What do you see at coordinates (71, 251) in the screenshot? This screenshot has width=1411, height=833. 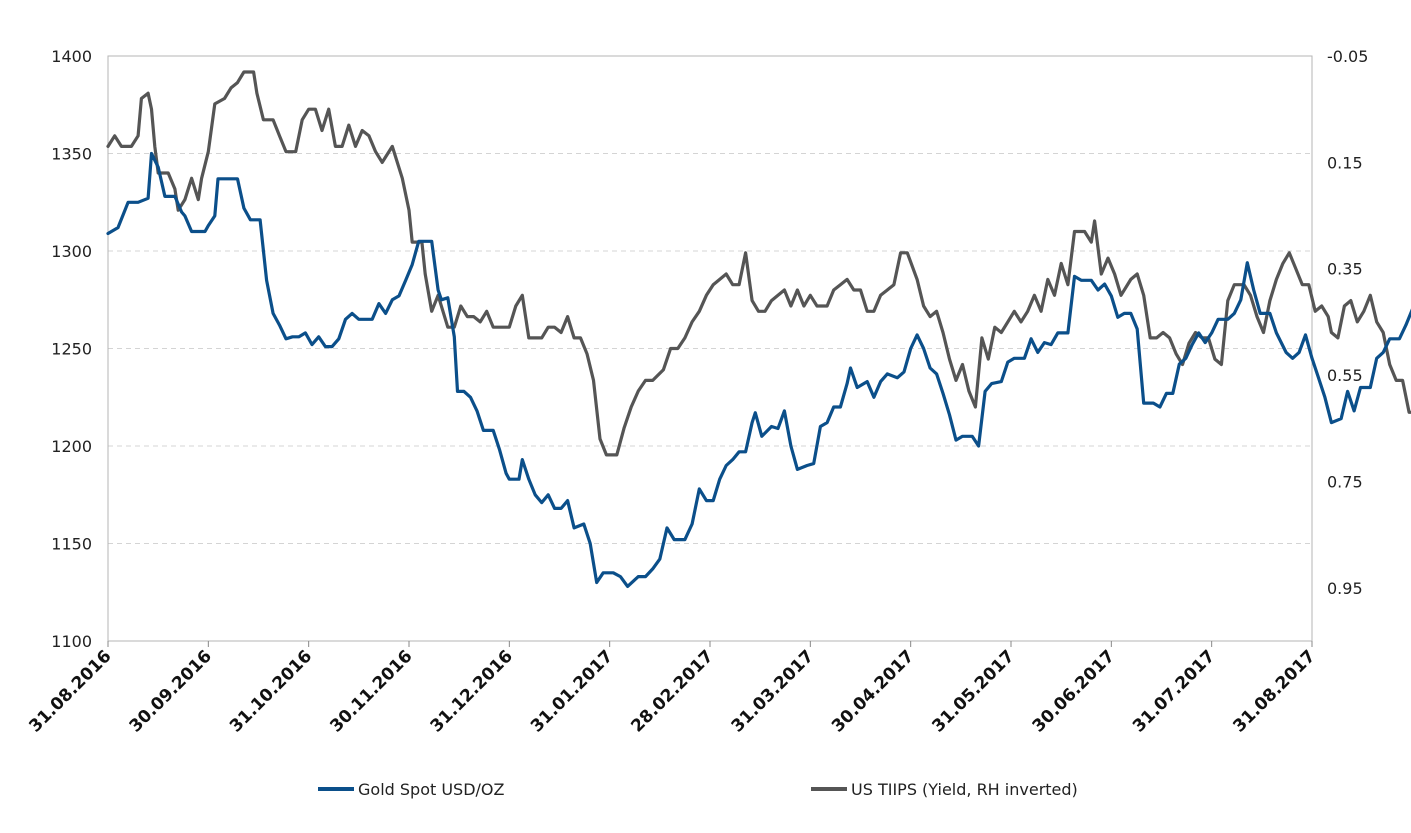 I see `left-tick-label: 1300` at bounding box center [71, 251].